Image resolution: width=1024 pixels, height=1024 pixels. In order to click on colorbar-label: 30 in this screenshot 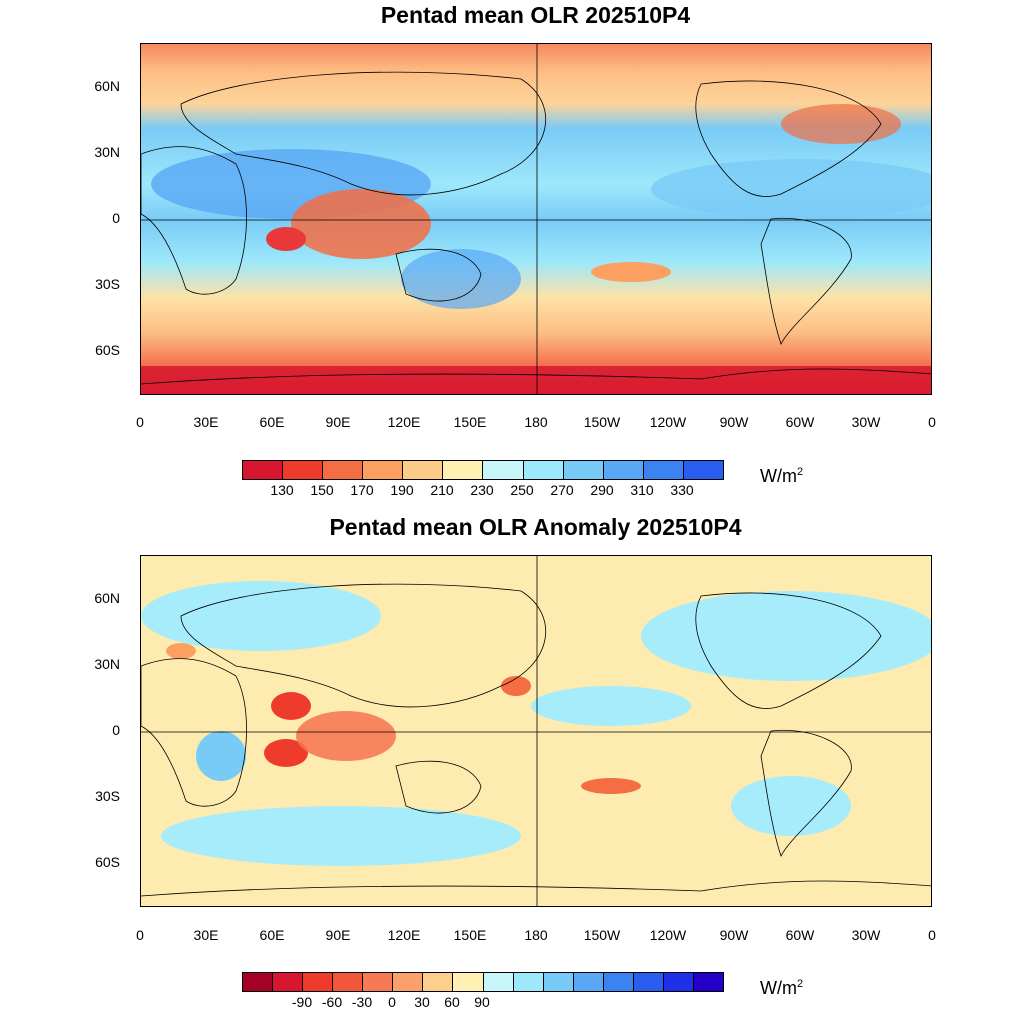, I will do `click(422, 1002)`.